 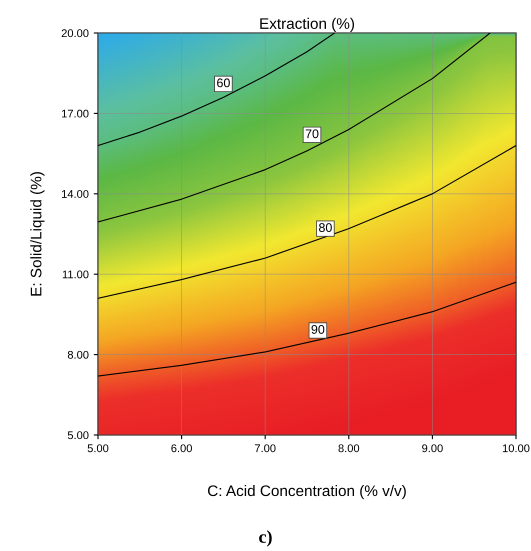 What do you see at coordinates (37, 234) in the screenshot?
I see `y-axis-title: E: Solid/Liquid (%)` at bounding box center [37, 234].